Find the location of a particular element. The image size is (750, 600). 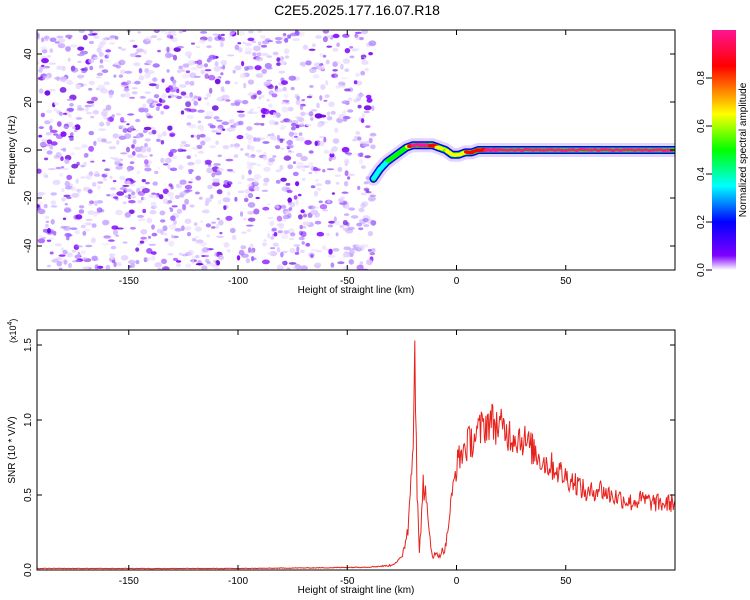

snr-x-label: Height of straight line (km) is located at coordinates (356, 590).